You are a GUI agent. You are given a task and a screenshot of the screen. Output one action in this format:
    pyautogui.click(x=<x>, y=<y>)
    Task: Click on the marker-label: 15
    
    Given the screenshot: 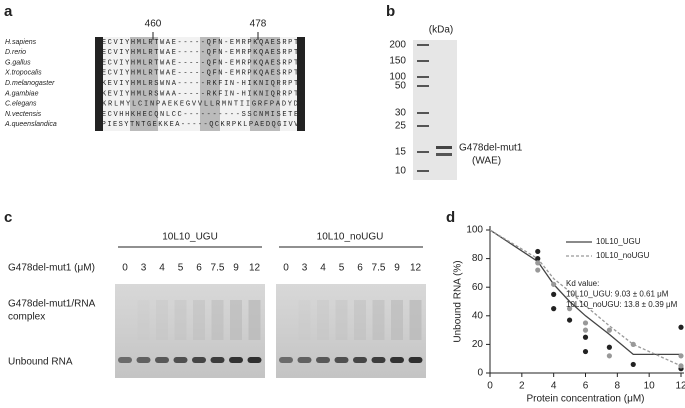 What is the action you would take?
    pyautogui.click(x=401, y=152)
    